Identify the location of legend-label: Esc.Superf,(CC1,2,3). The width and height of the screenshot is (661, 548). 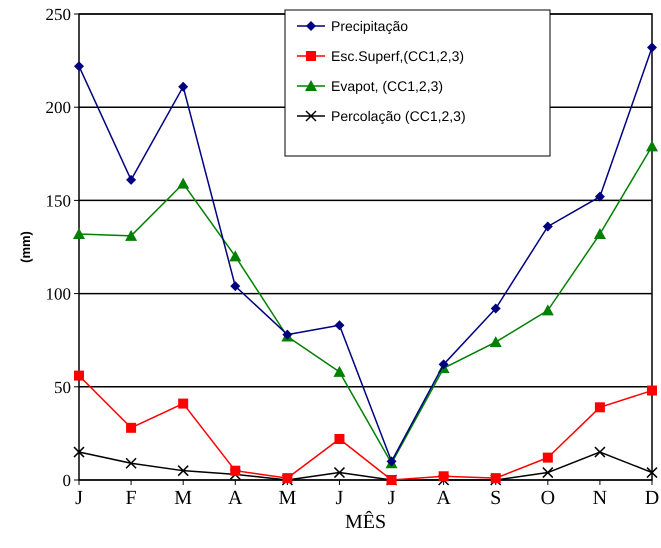
(397, 56).